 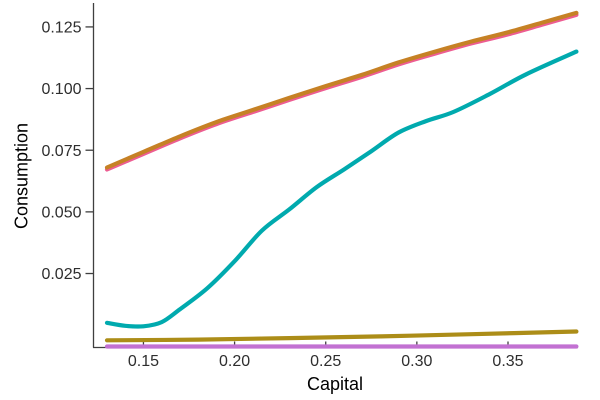 What do you see at coordinates (335, 384) in the screenshot?
I see `x-axis-title: Capital` at bounding box center [335, 384].